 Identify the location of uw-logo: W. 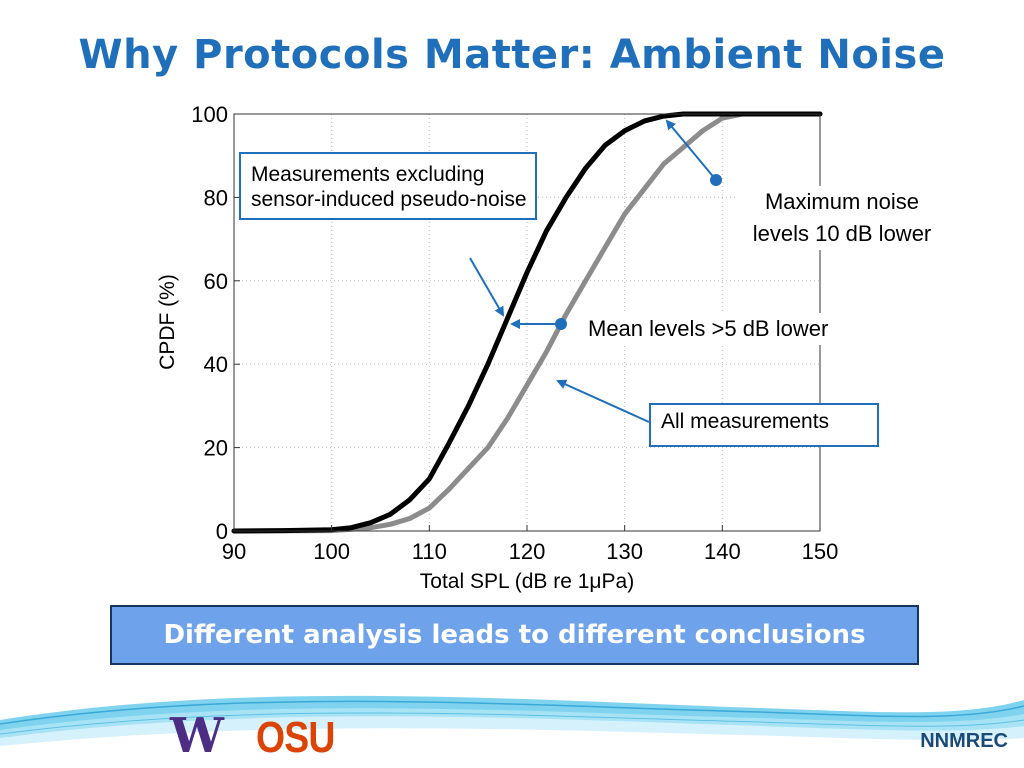
(197, 736).